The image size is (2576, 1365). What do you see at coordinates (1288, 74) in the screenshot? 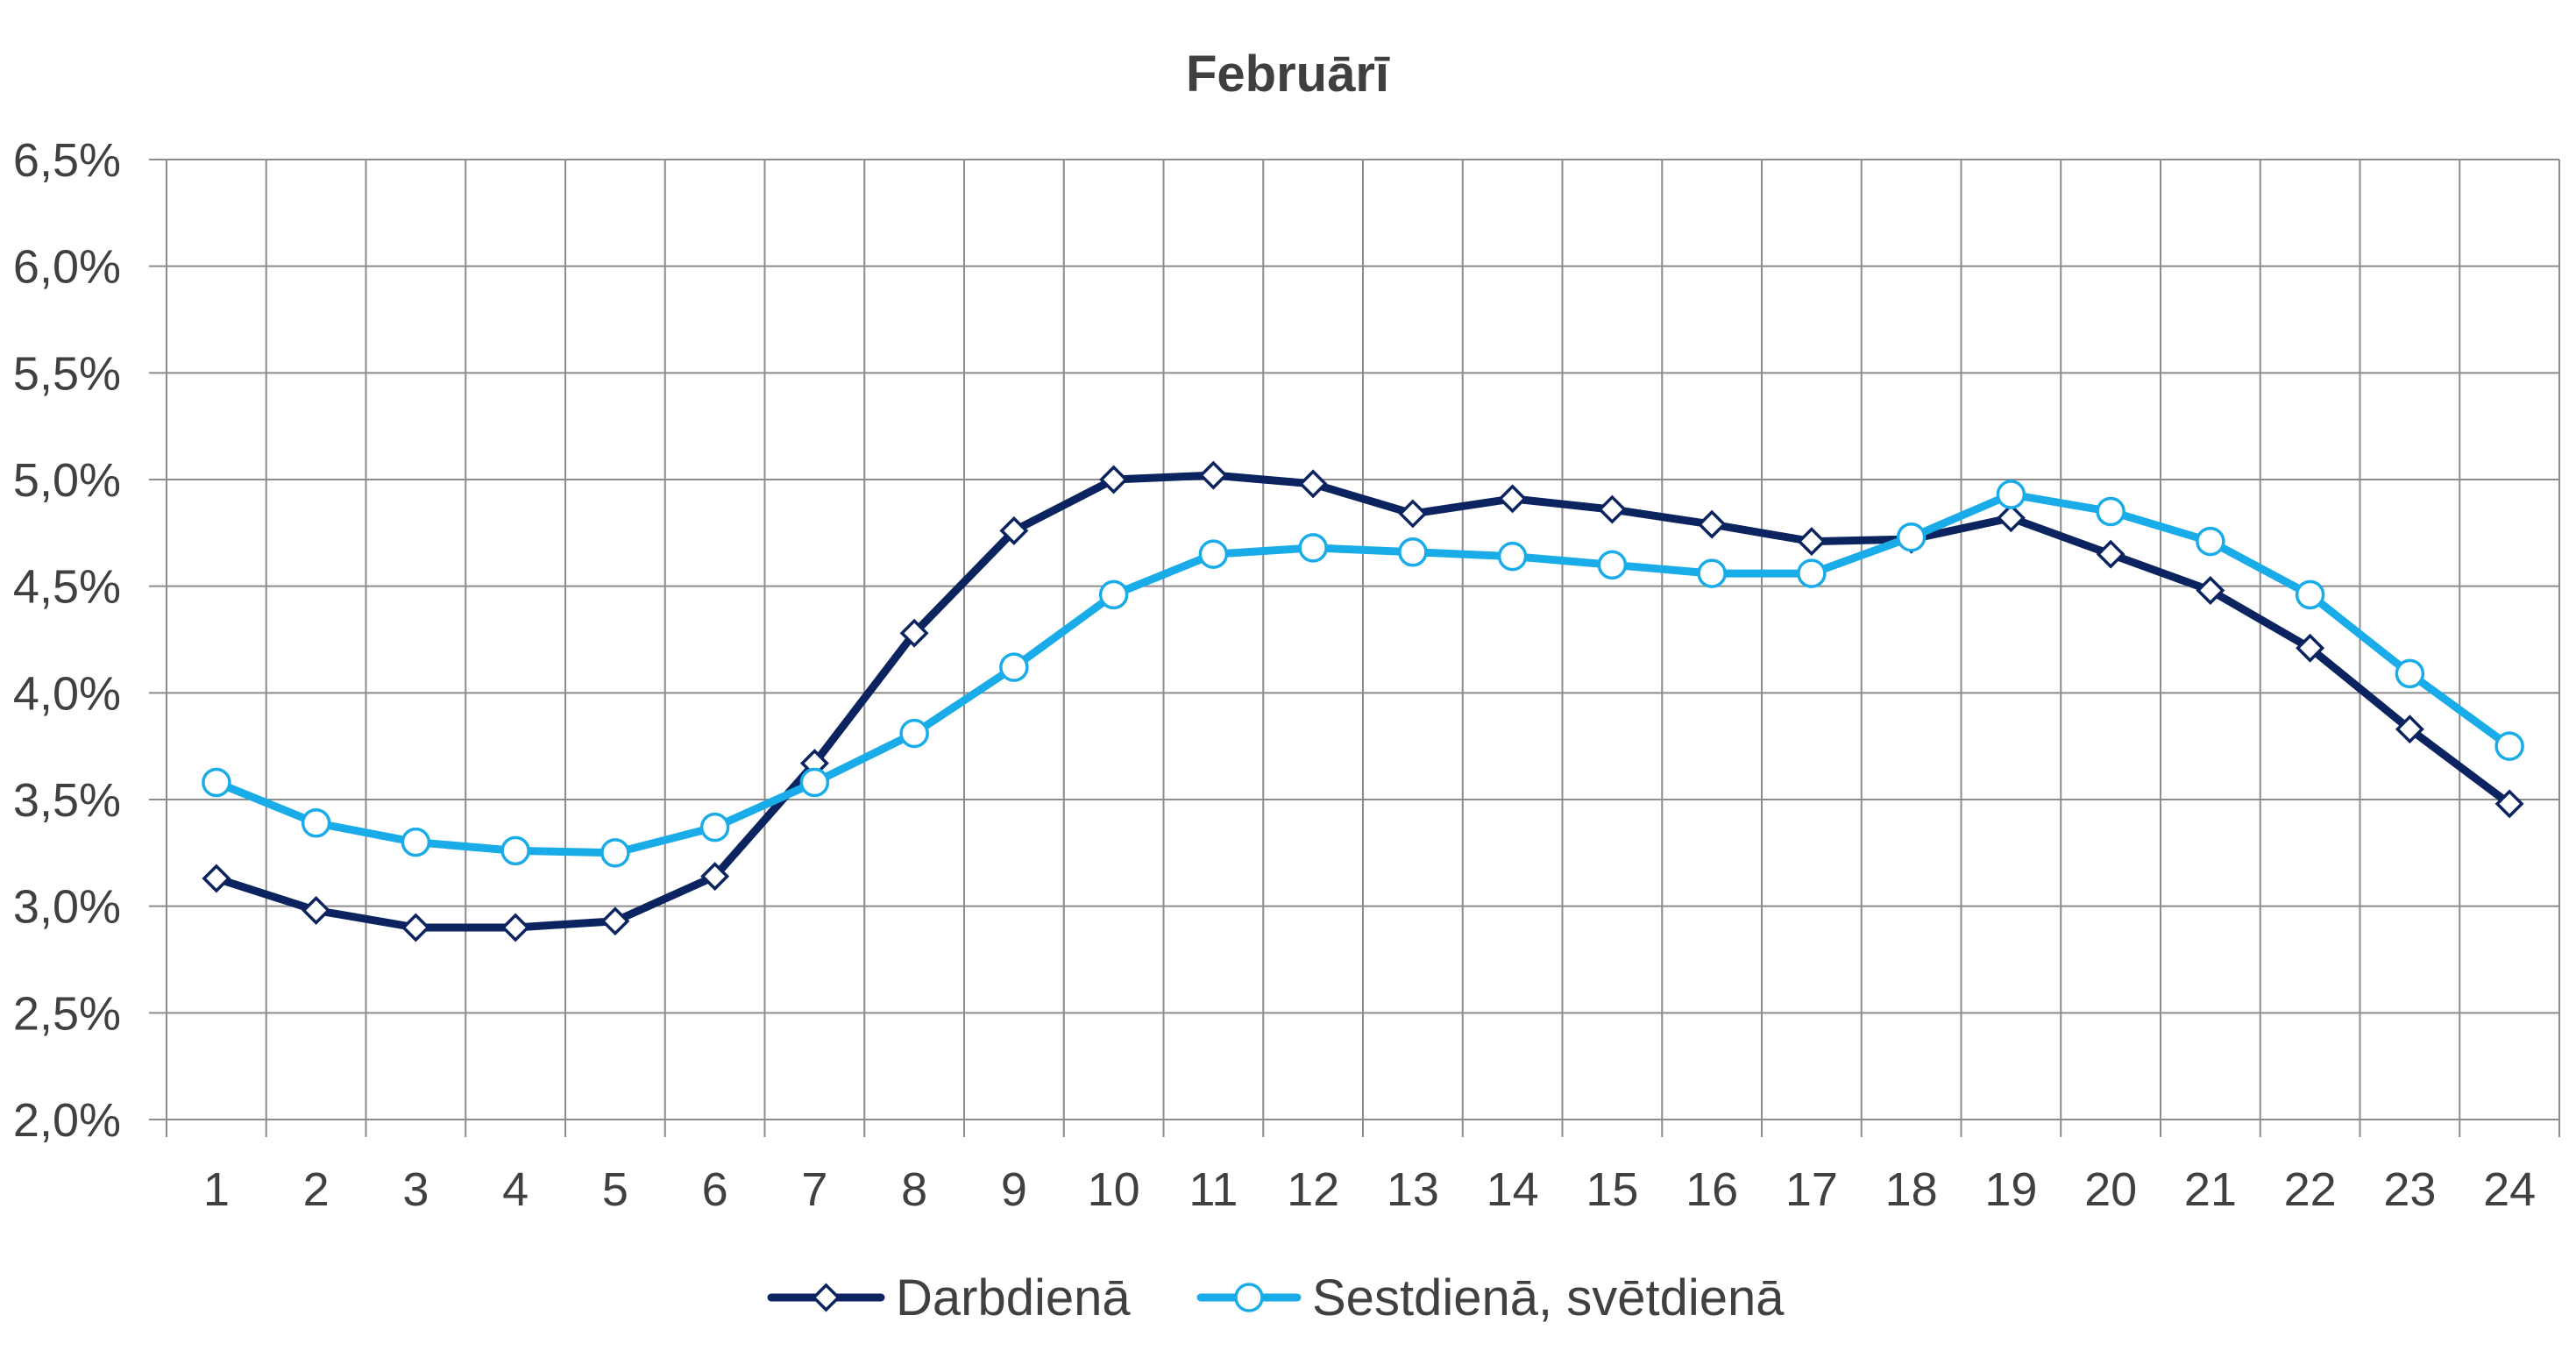
I see `chart-title: Februārī` at bounding box center [1288, 74].